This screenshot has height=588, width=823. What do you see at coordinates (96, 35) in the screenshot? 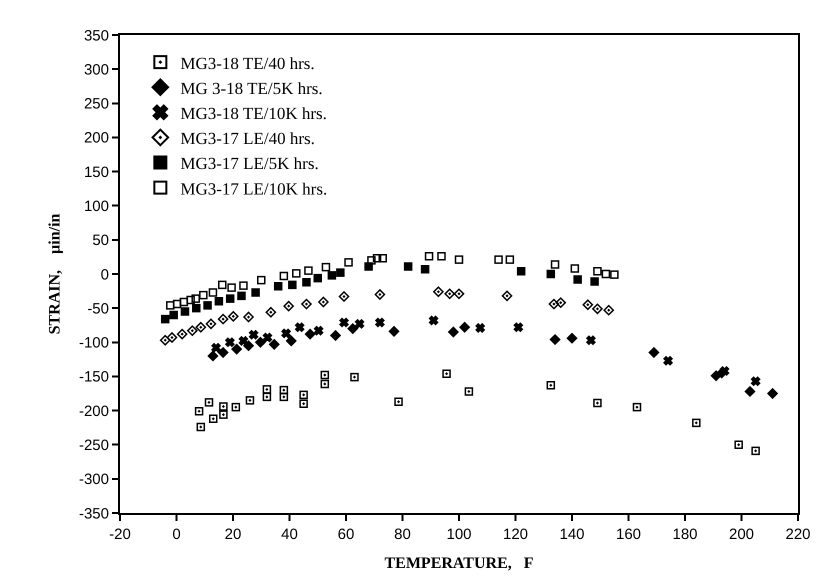
I see `y-tick-label: 350` at bounding box center [96, 35].